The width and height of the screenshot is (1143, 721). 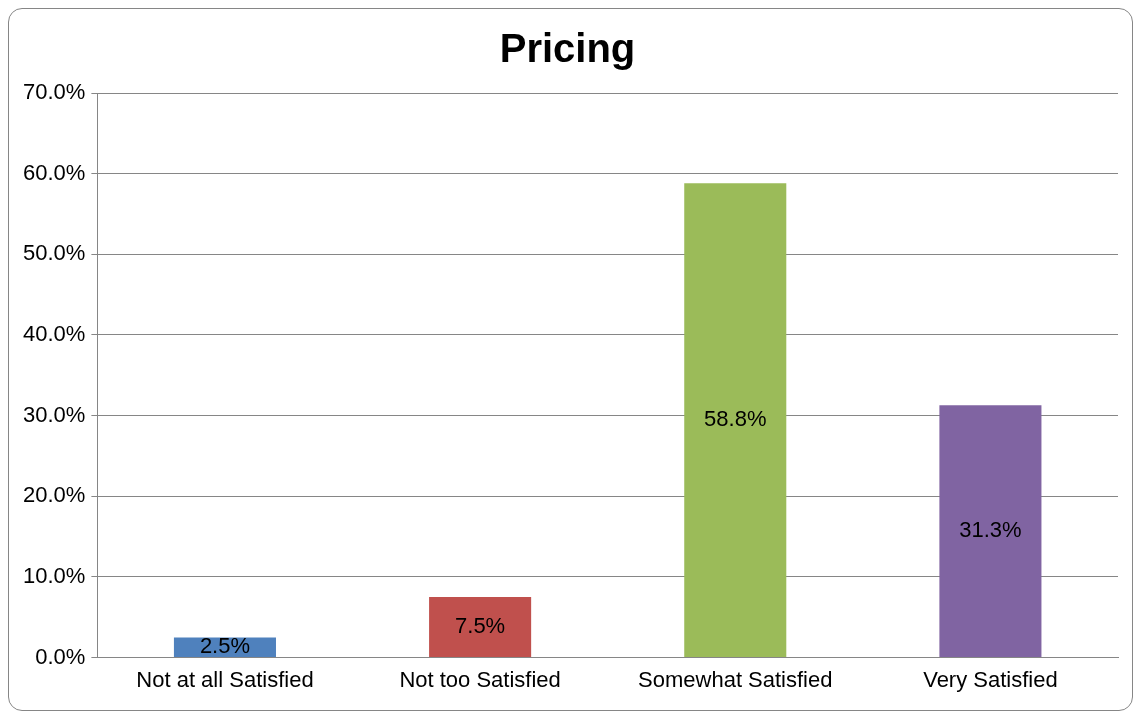 I want to click on x-tick-label: Not at all Satisfied, so click(x=225, y=679).